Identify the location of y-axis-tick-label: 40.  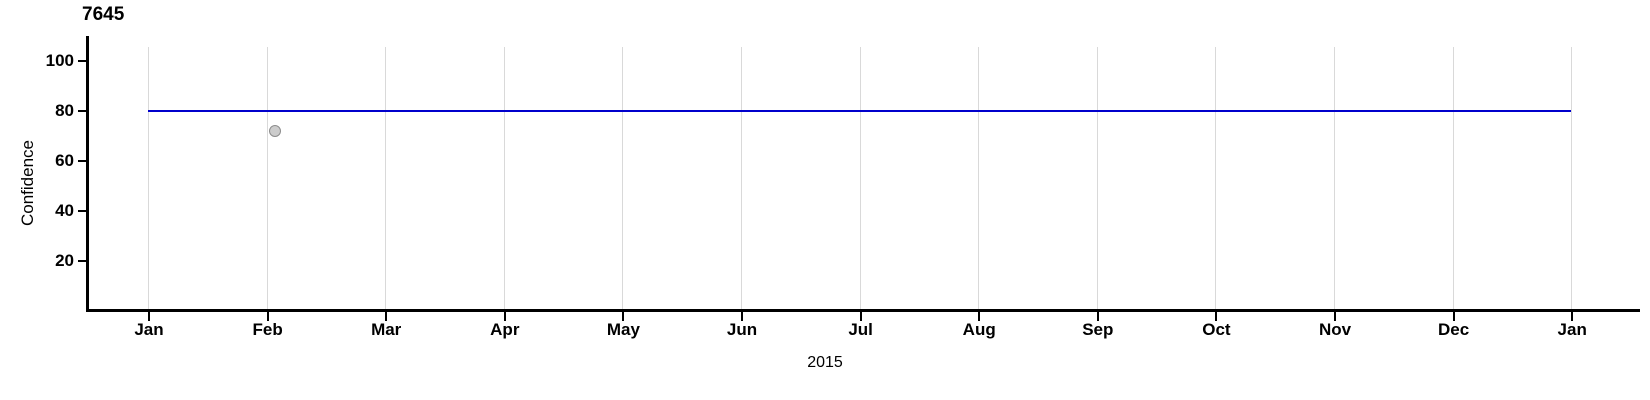
(64, 210).